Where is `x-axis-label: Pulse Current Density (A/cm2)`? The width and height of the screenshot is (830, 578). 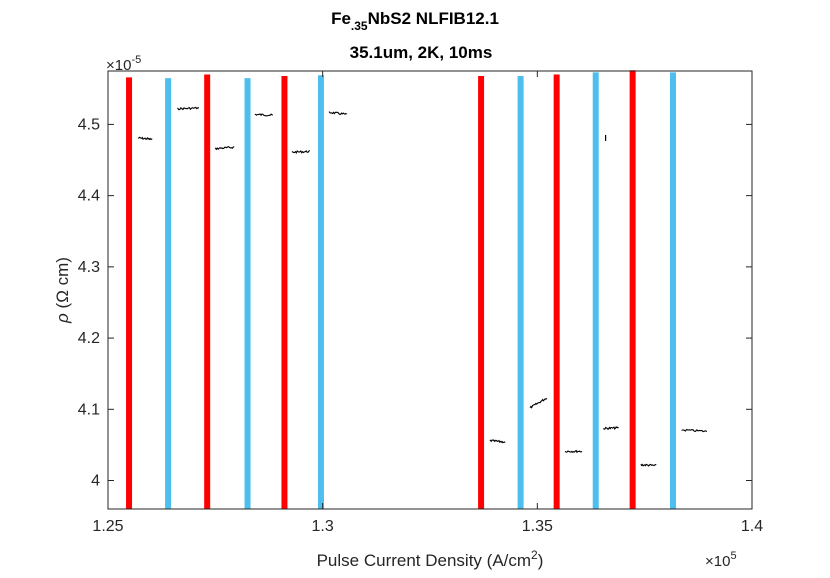
x-axis-label: Pulse Current Density (A/cm2) is located at coordinates (430, 559).